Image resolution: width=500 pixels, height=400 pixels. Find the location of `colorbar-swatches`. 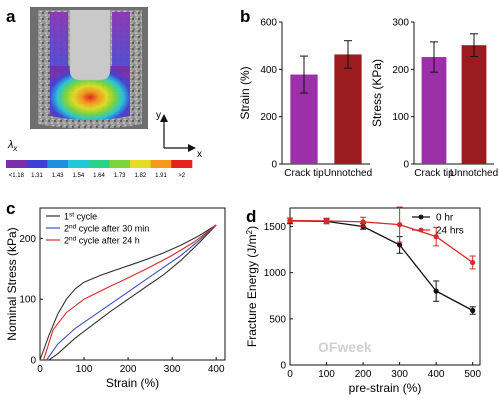

colorbar-swatches is located at coordinates (99, 164).